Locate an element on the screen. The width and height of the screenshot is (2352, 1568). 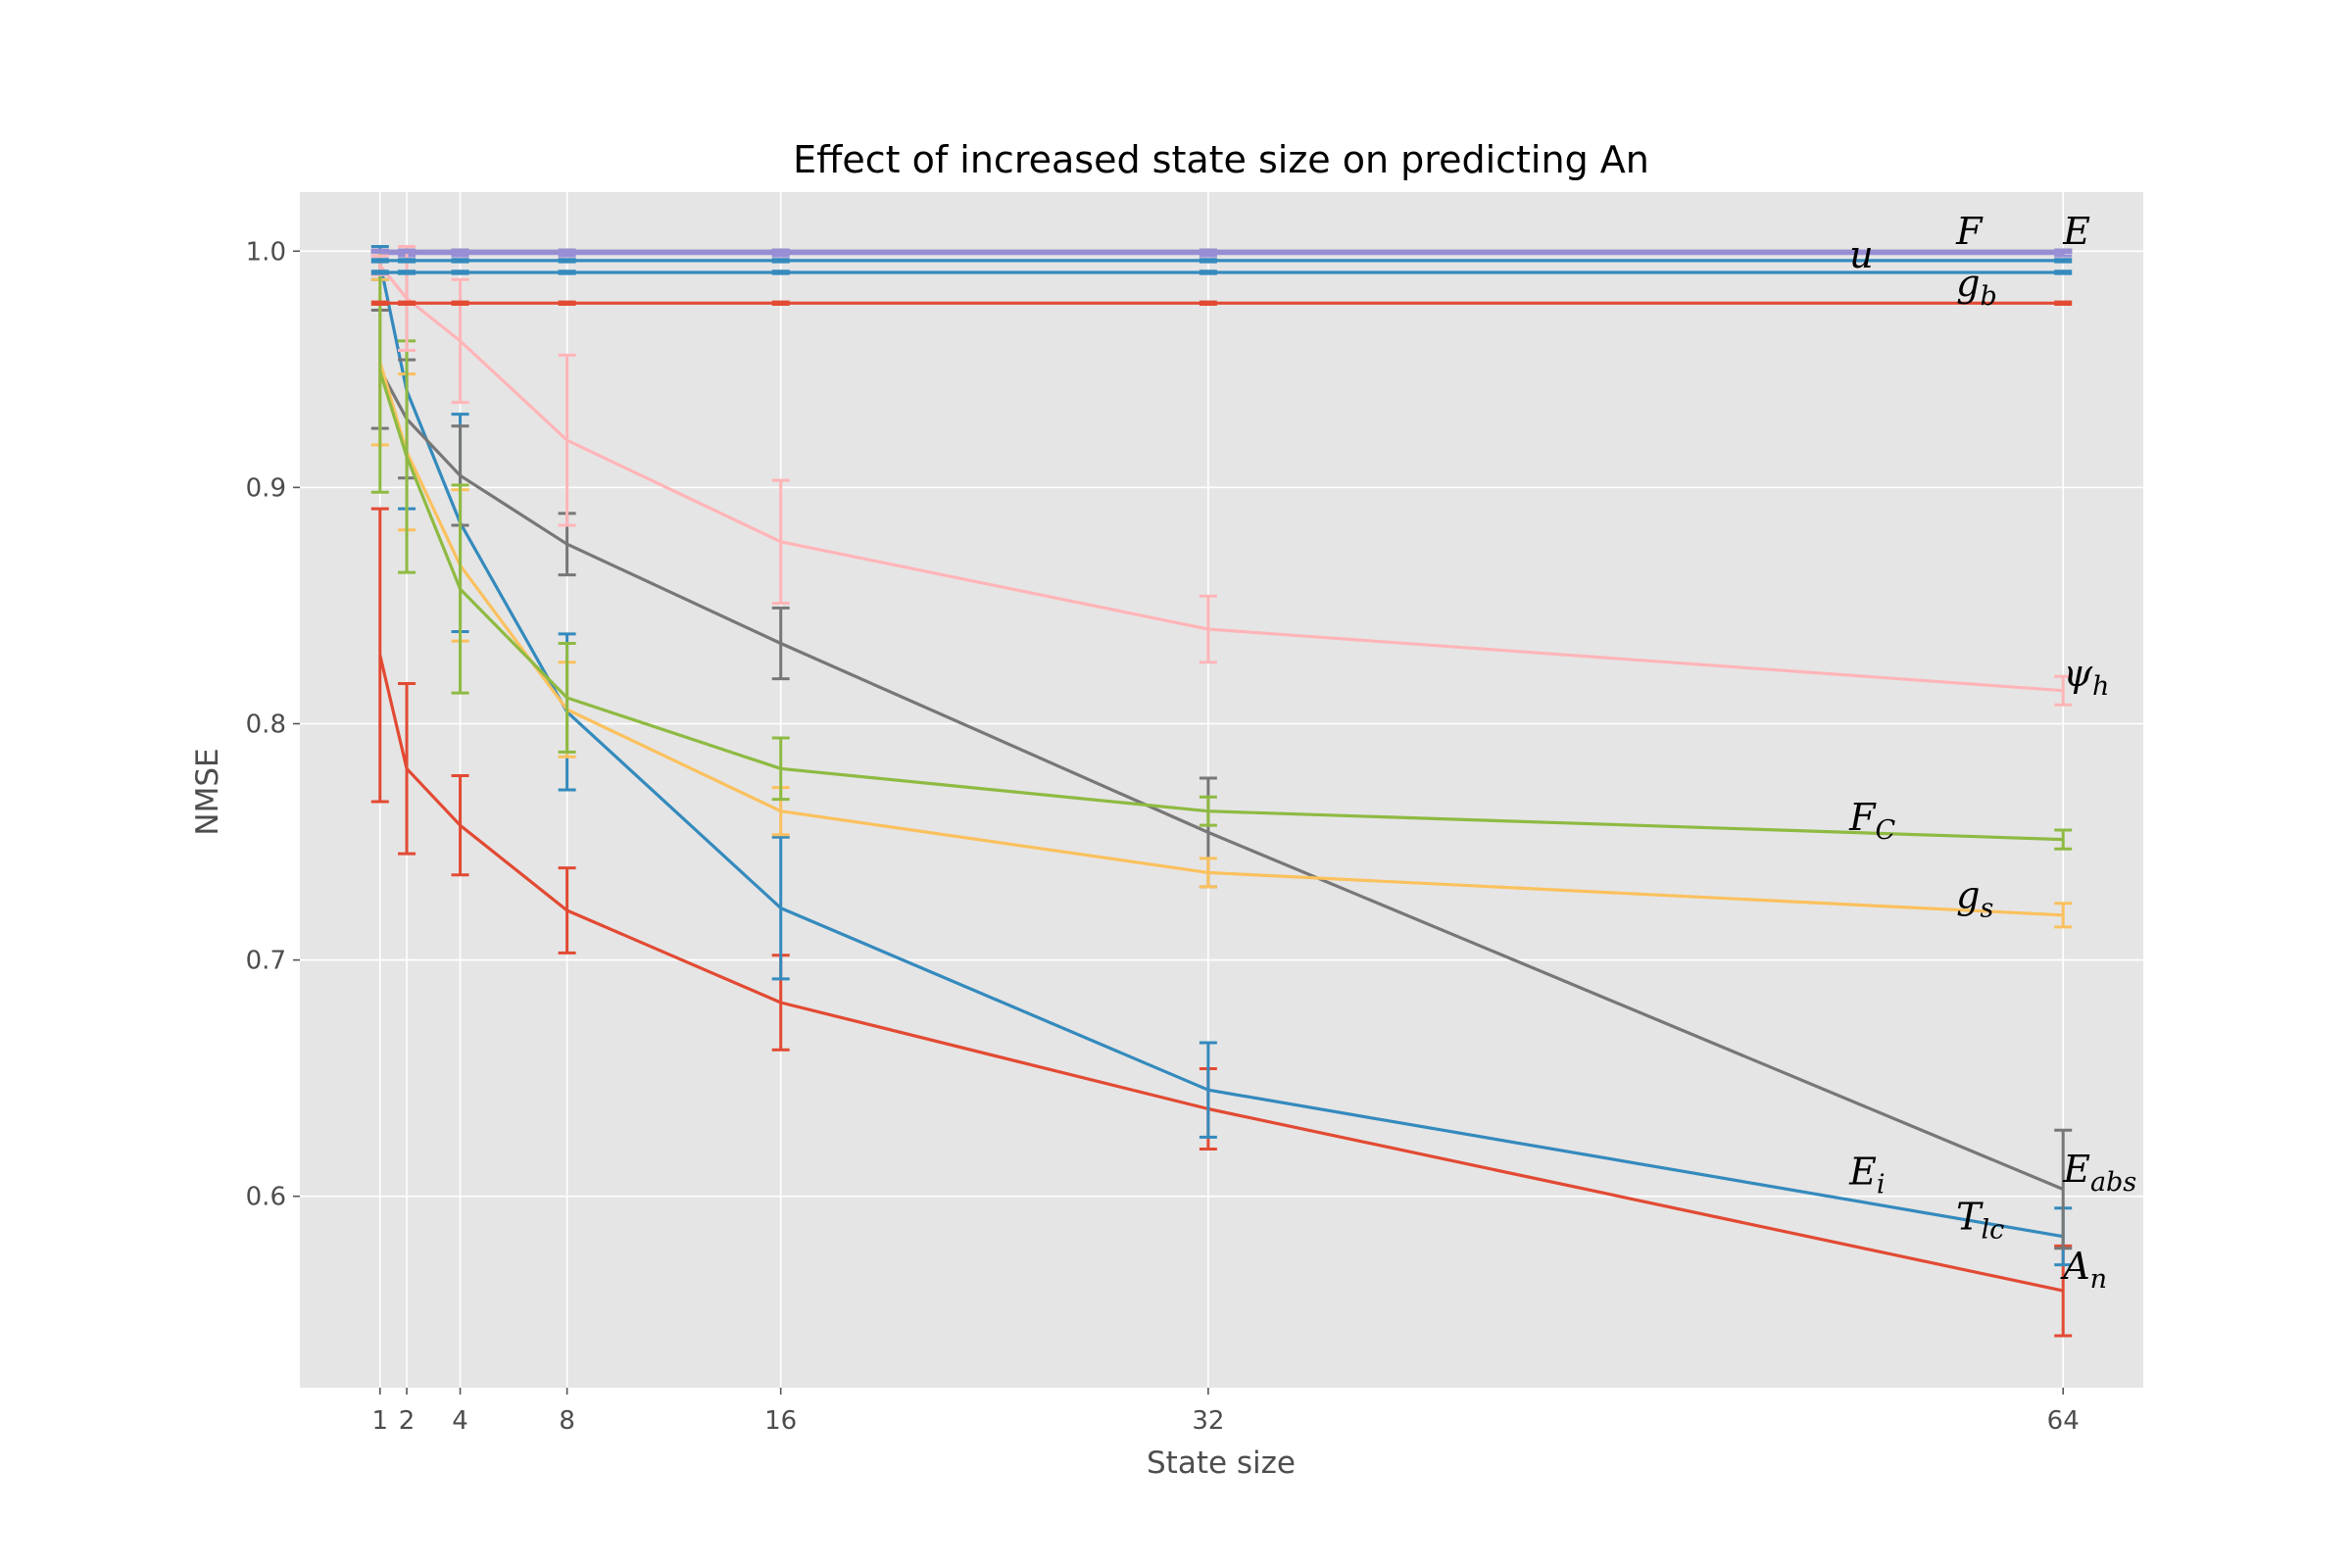
x-axis-label: State size is located at coordinates (1221, 1464).